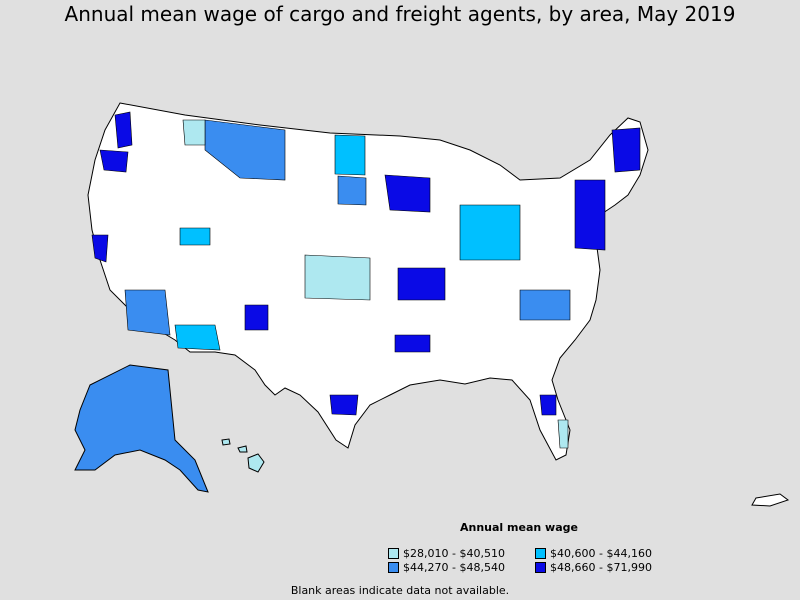 The height and width of the screenshot is (600, 800). What do you see at coordinates (601, 567) in the screenshot?
I see `legend-label-4: $48,660 - $71,990` at bounding box center [601, 567].